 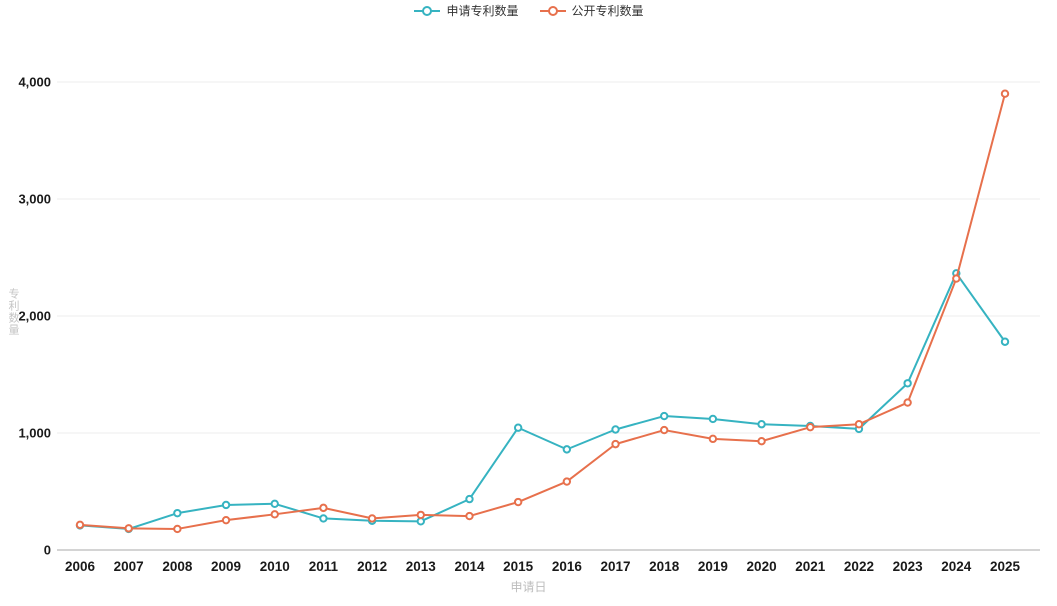 I want to click on x-tick-label: 2021, so click(x=810, y=566).